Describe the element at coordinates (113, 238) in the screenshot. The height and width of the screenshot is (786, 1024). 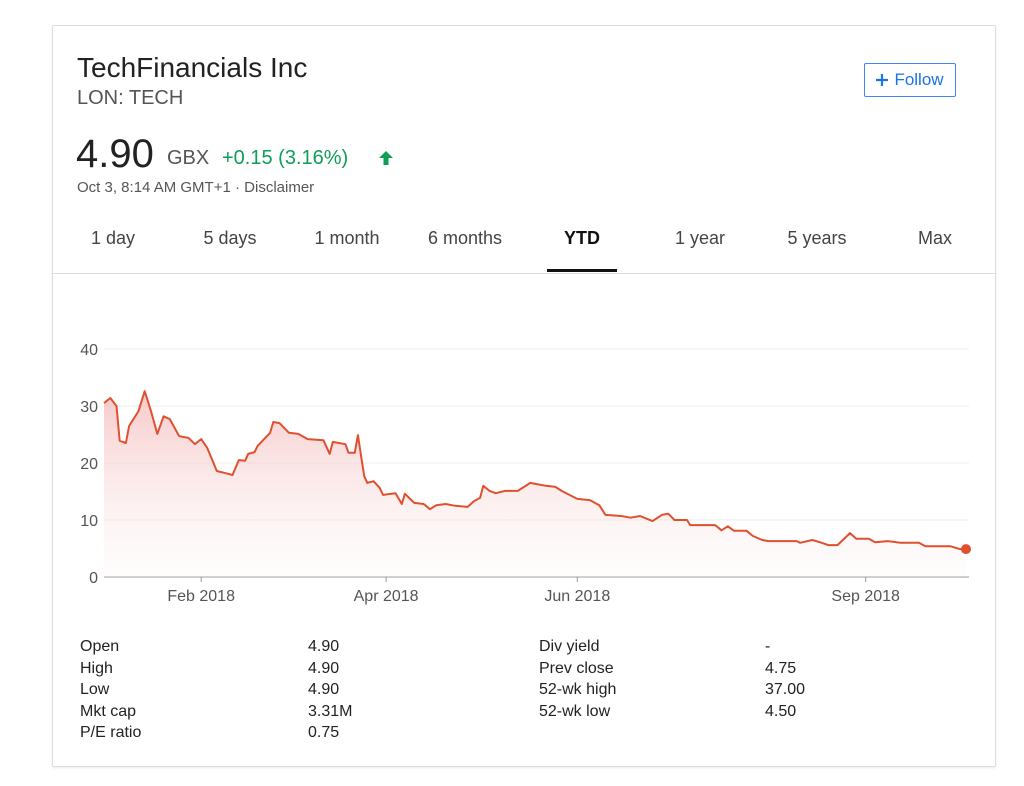
I see `range-tab: 1 day` at that location.